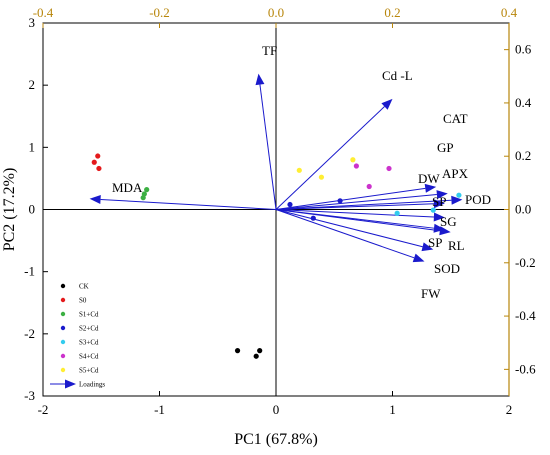 The image size is (550, 455). I want to click on loading-arrow-apx, so click(361, 200).